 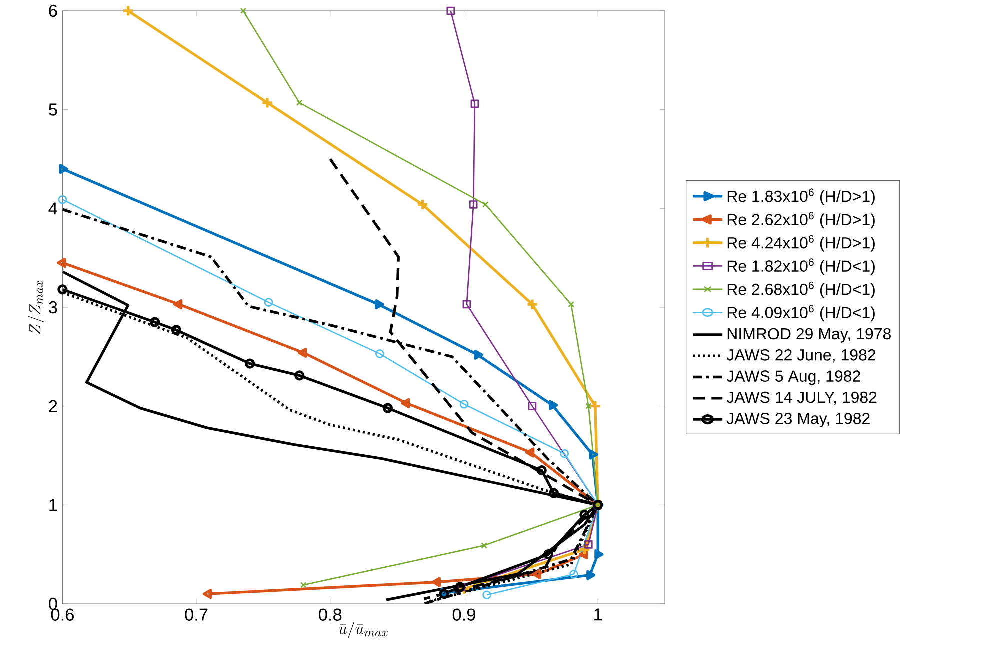 I want to click on legend-label: Re 1.83x10$^{6}$ (H/D>1), so click(x=801, y=197).